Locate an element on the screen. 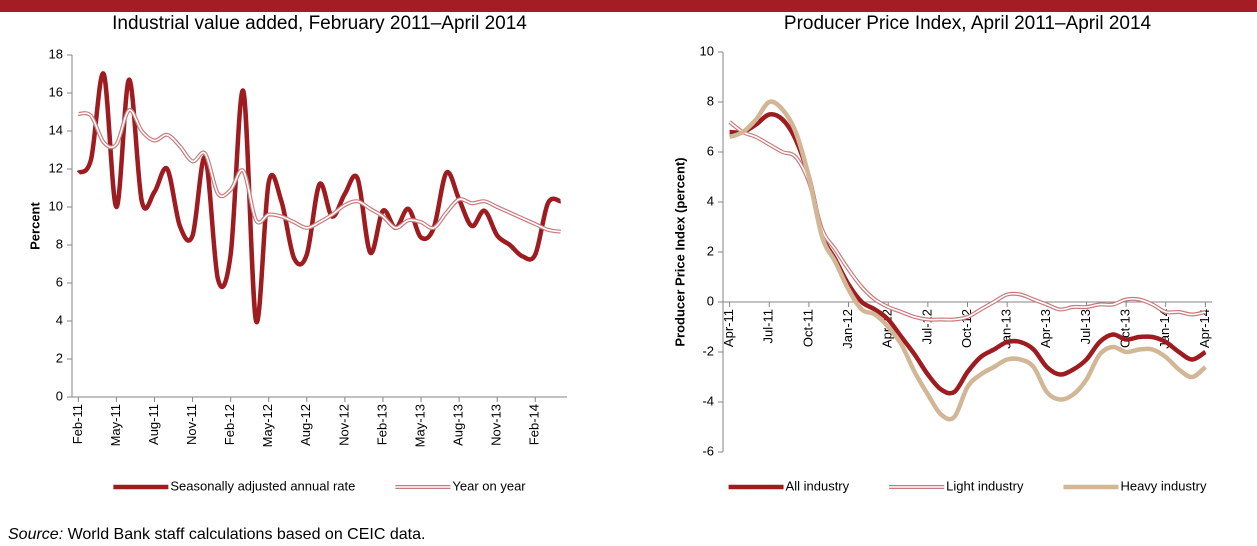  x-tick-label: Nov-13 is located at coordinates (496, 425).